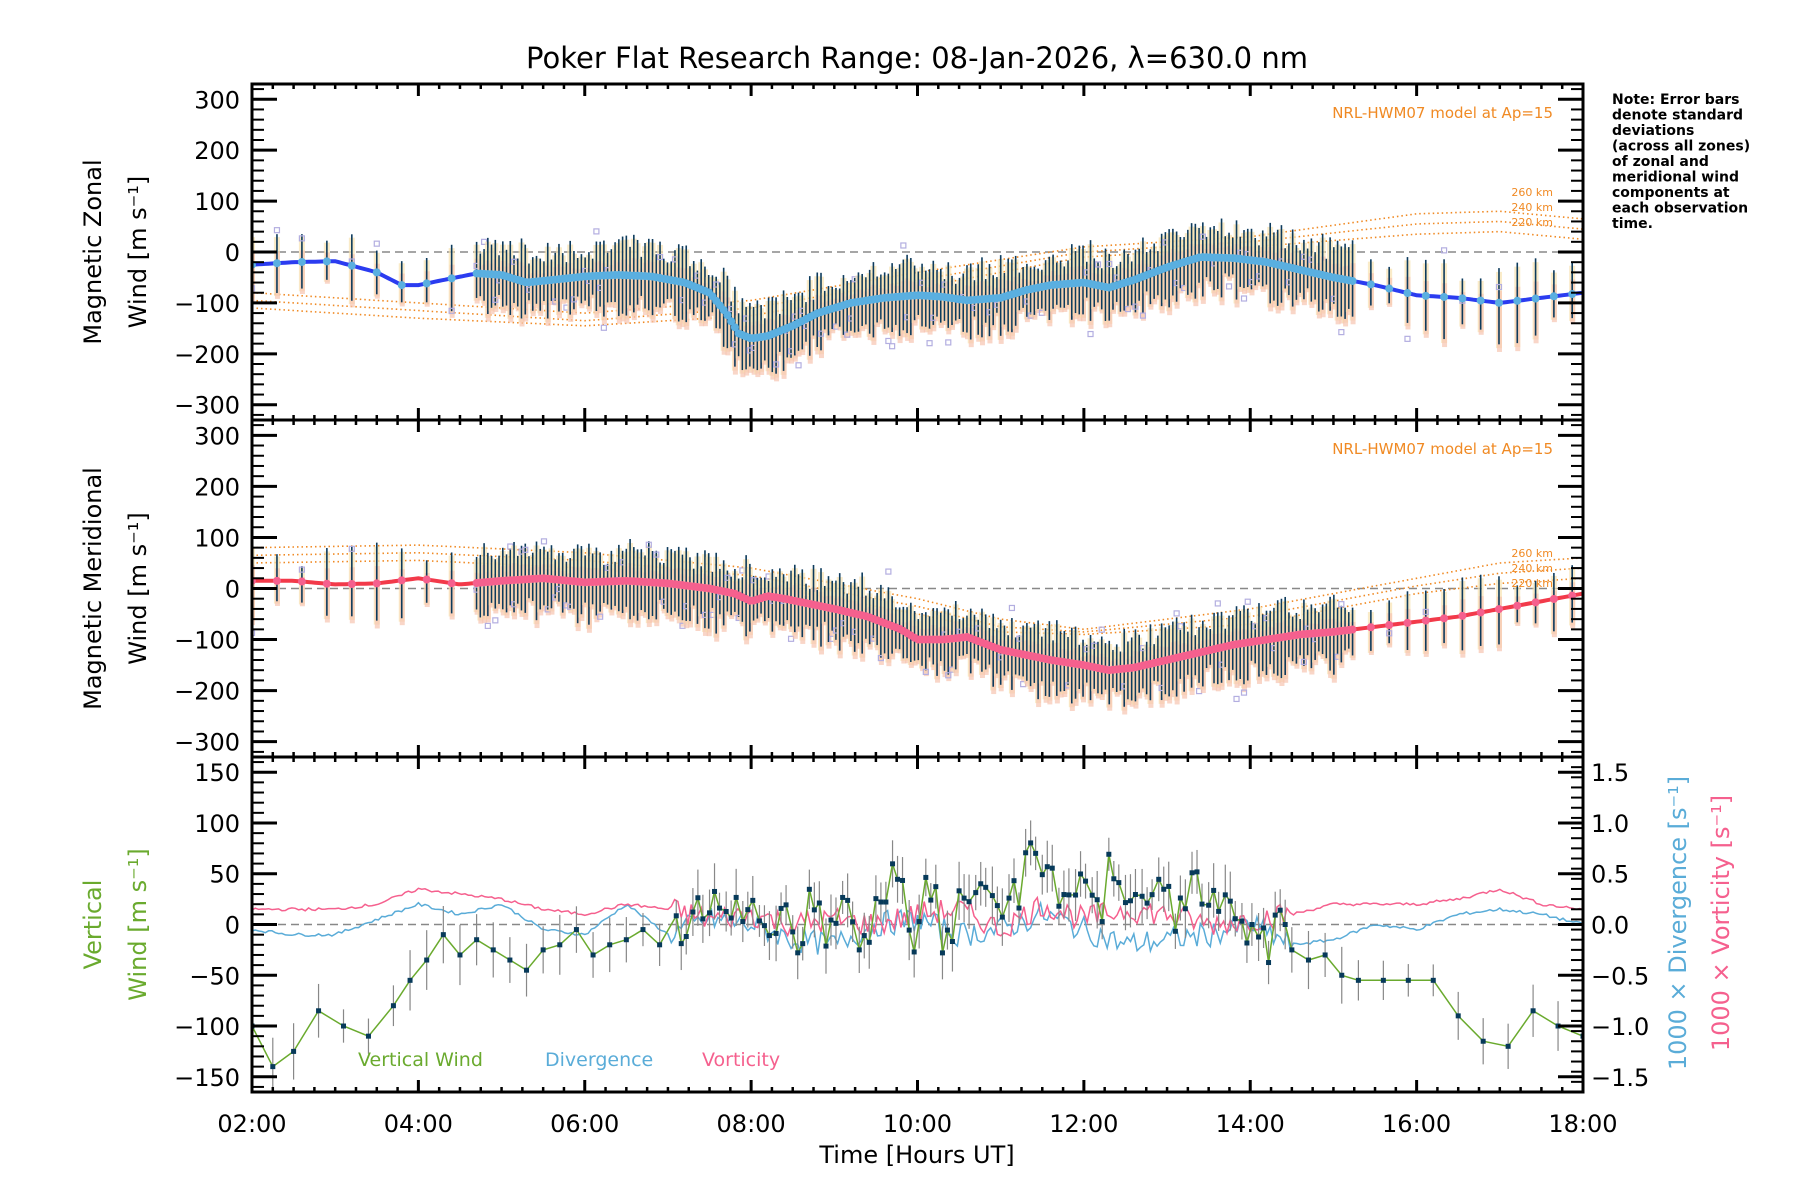  What do you see at coordinates (207, 406) in the screenshot?
I see `y-tick-label: −300` at bounding box center [207, 406].